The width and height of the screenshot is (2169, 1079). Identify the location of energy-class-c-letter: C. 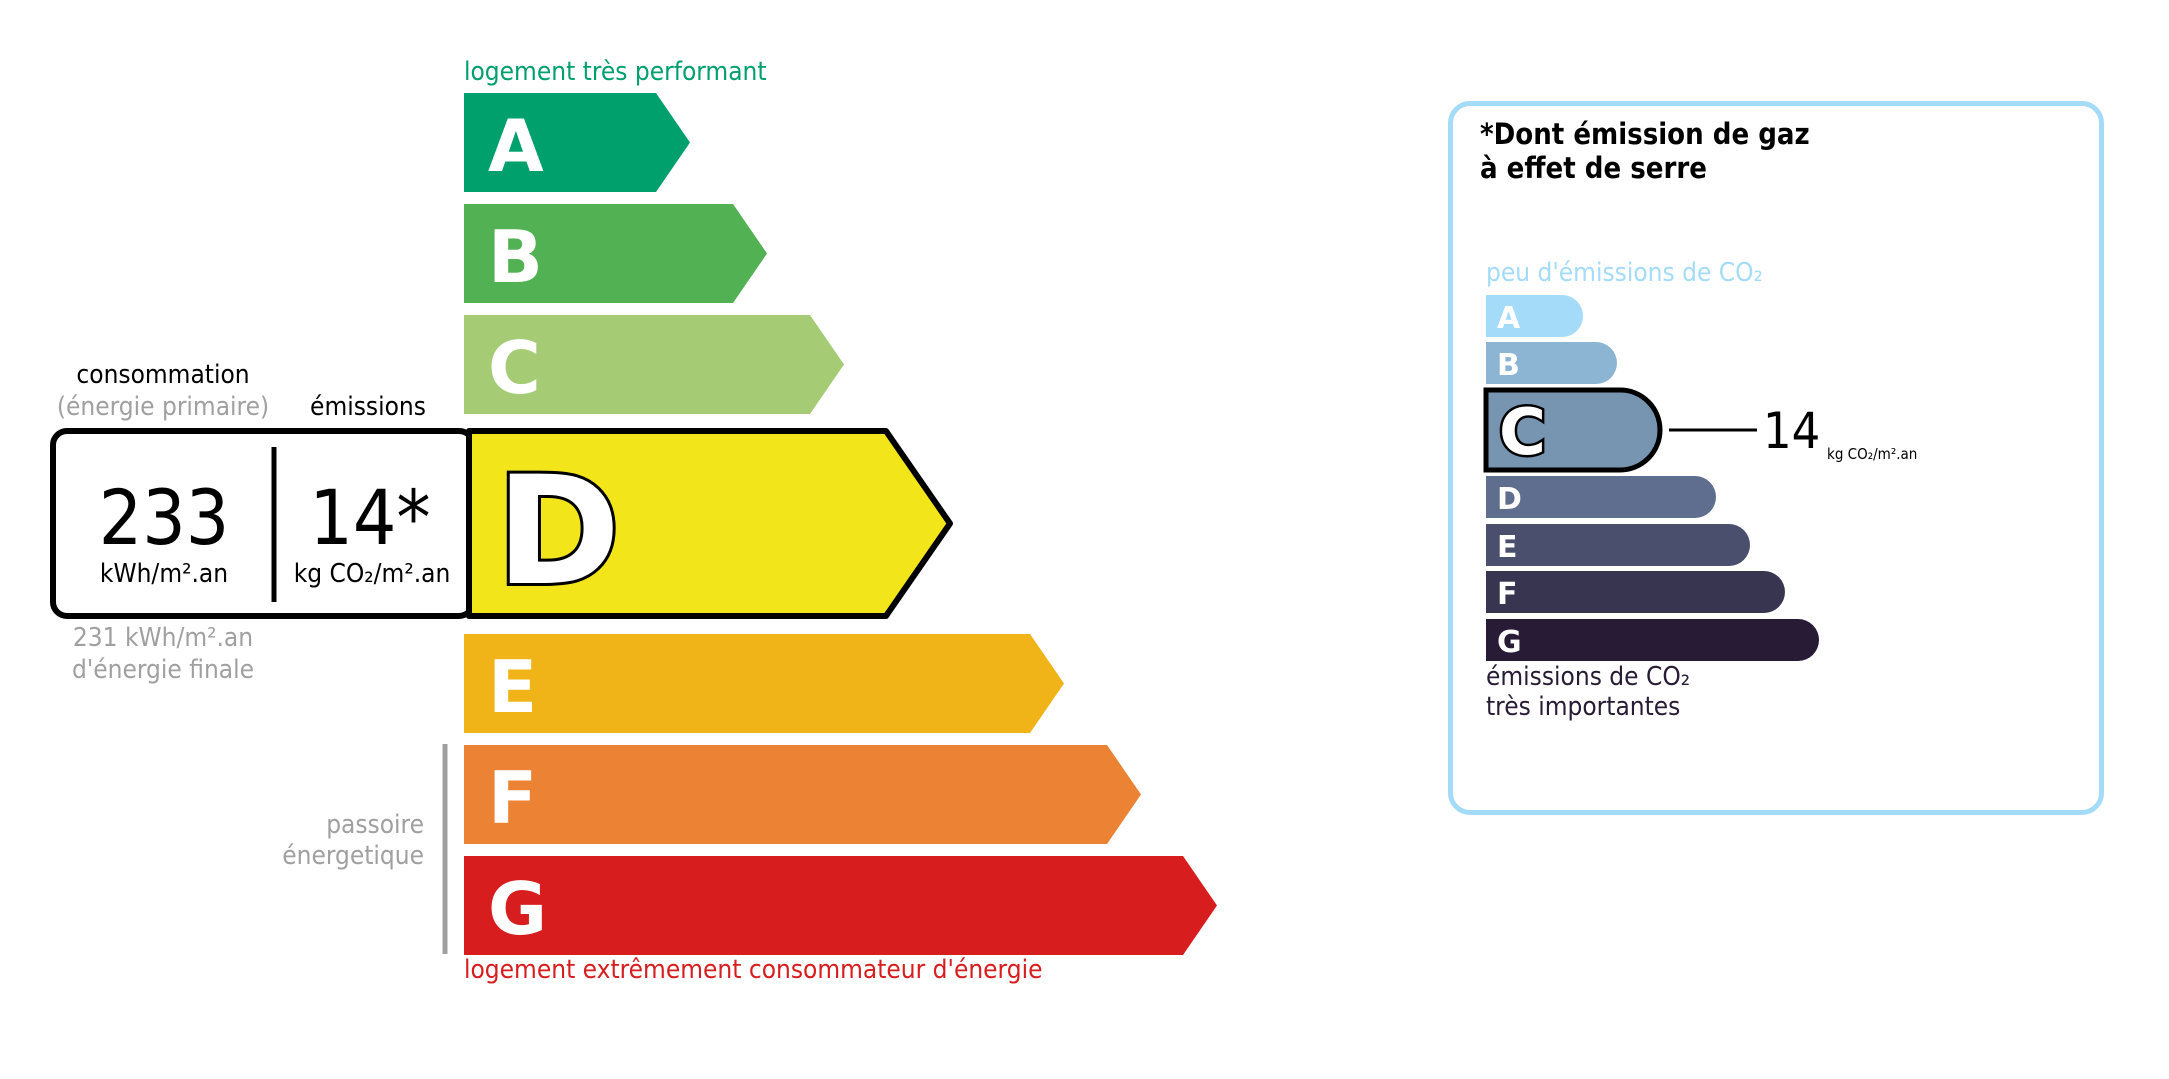
(514, 368).